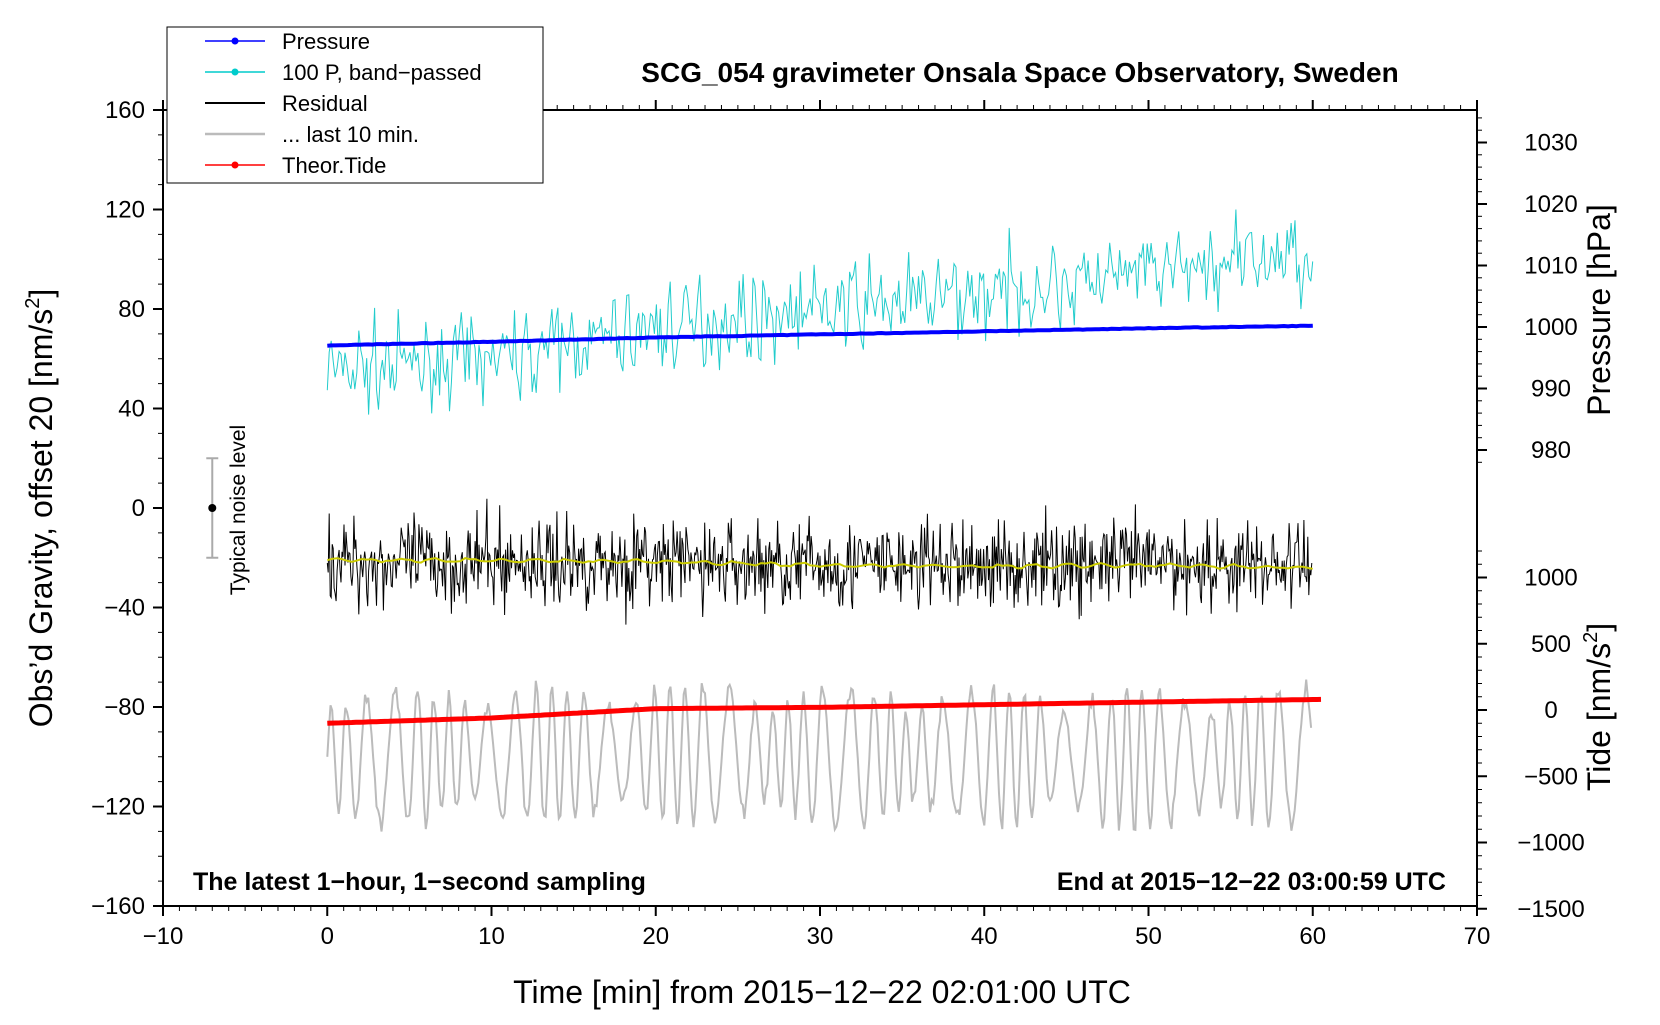 The width and height of the screenshot is (1660, 1025). I want to click on noise-level-label: Typical noise level, so click(238, 510).